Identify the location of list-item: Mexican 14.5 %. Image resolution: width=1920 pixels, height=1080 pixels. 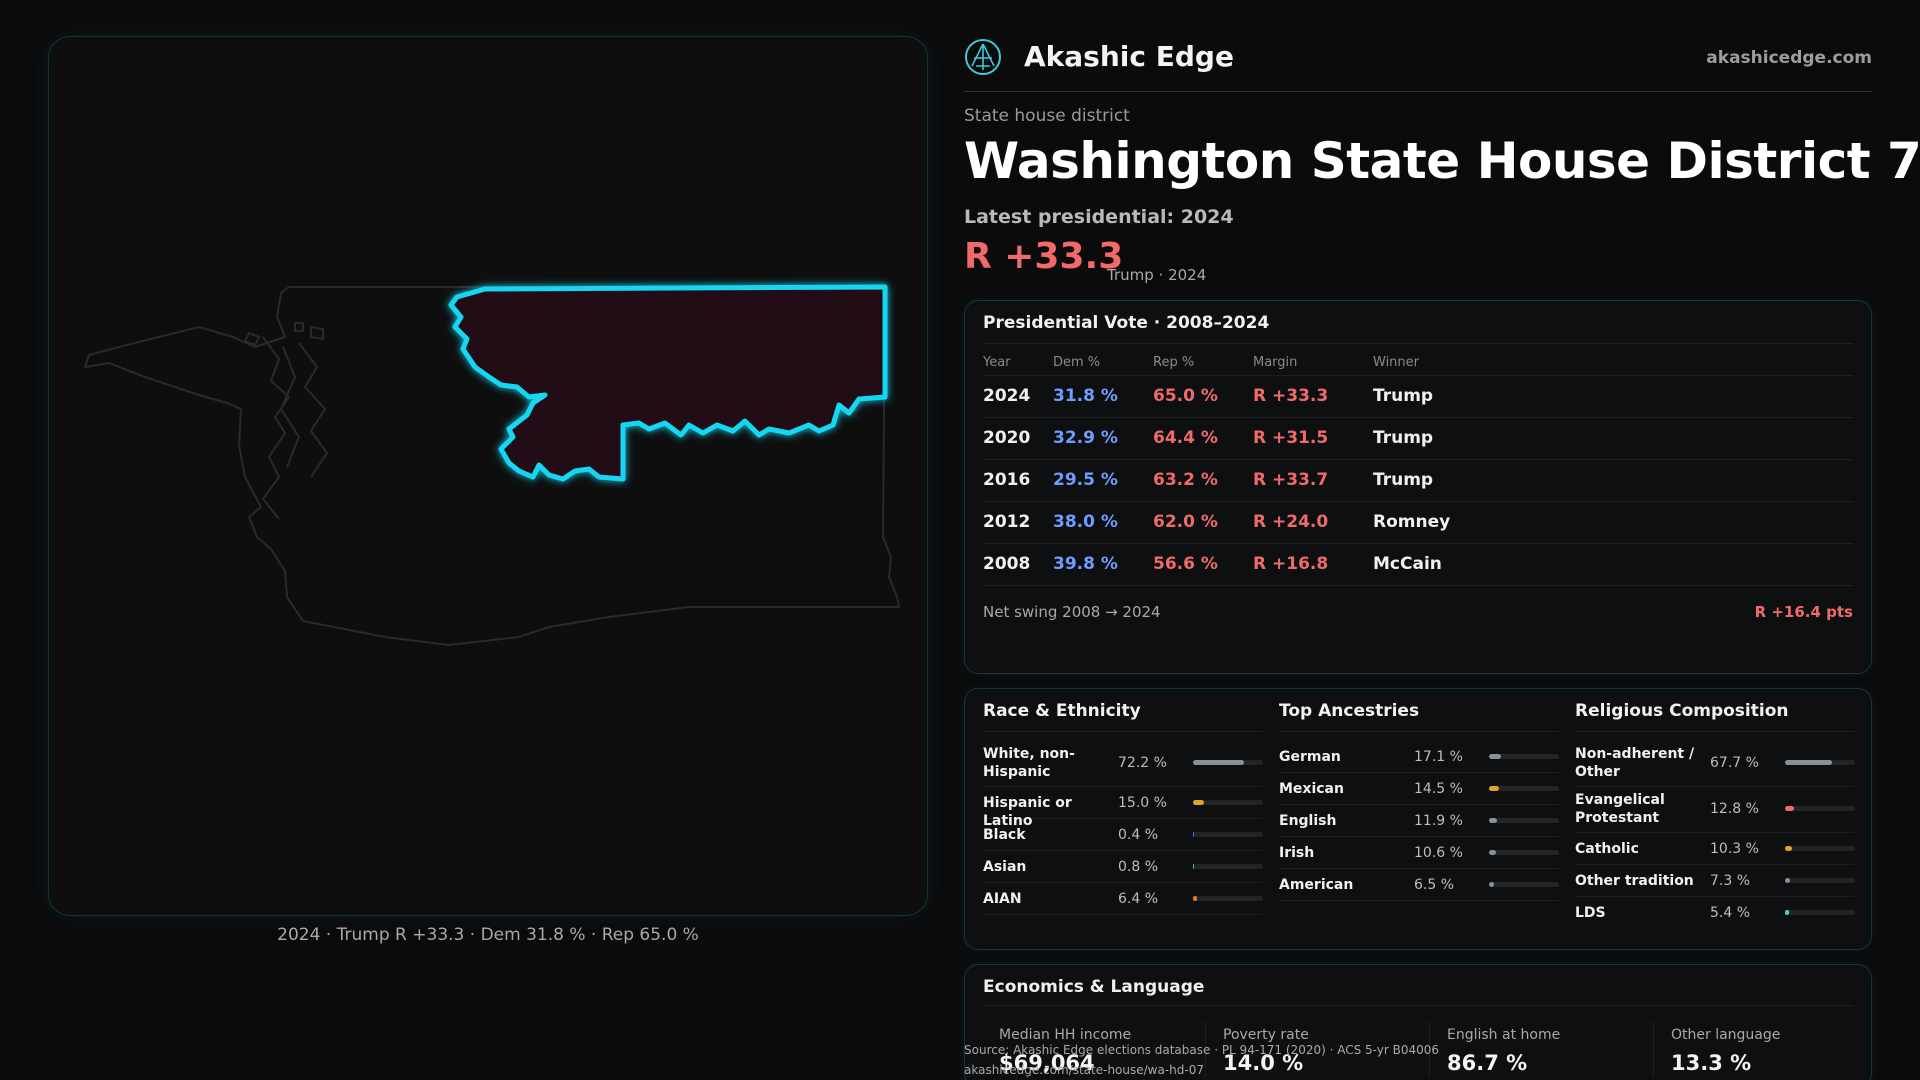
(1419, 789).